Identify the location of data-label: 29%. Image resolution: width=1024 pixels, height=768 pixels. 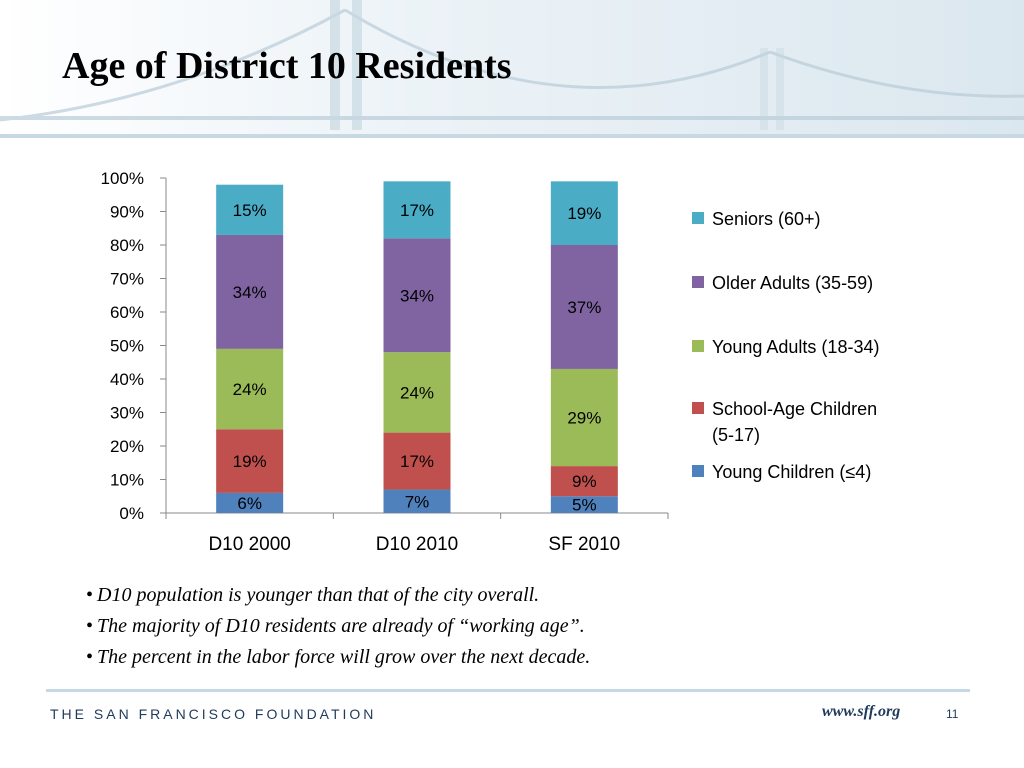
(584, 418).